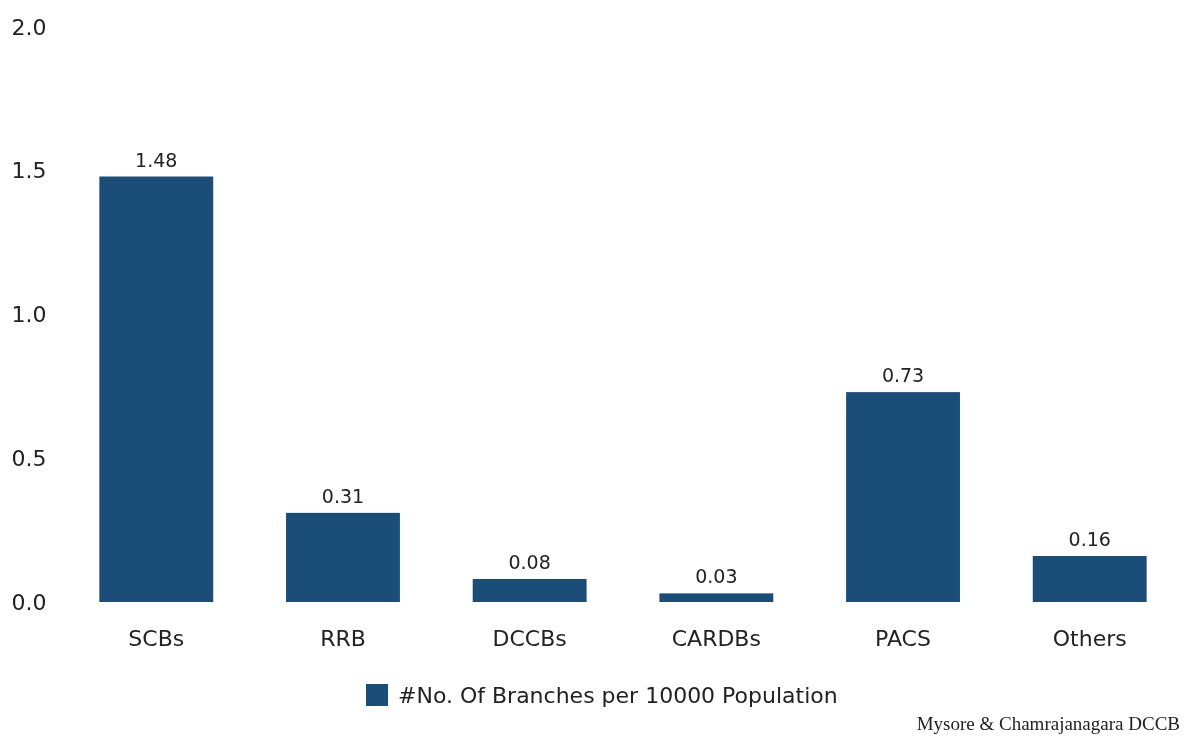 This screenshot has width=1184, height=740. What do you see at coordinates (1089, 539) in the screenshot?
I see `data-label: 0.16` at bounding box center [1089, 539].